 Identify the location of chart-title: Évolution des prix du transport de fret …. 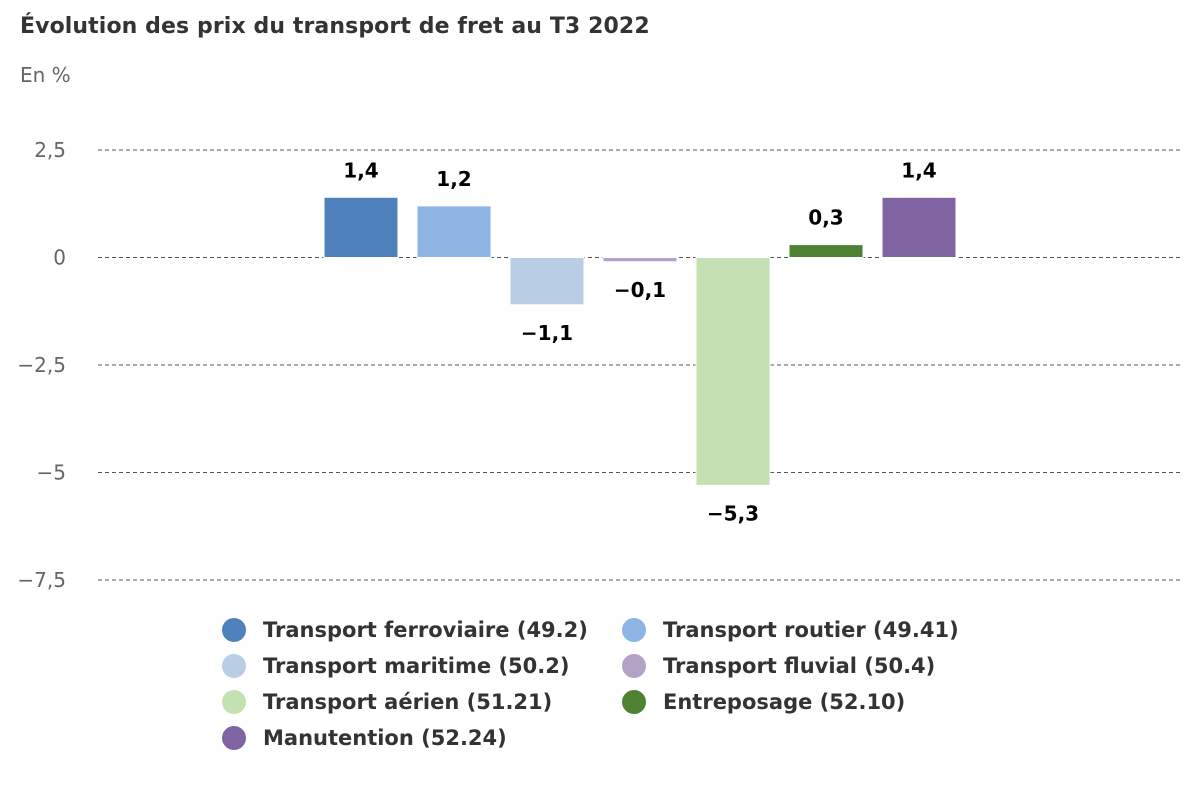
(335, 26).